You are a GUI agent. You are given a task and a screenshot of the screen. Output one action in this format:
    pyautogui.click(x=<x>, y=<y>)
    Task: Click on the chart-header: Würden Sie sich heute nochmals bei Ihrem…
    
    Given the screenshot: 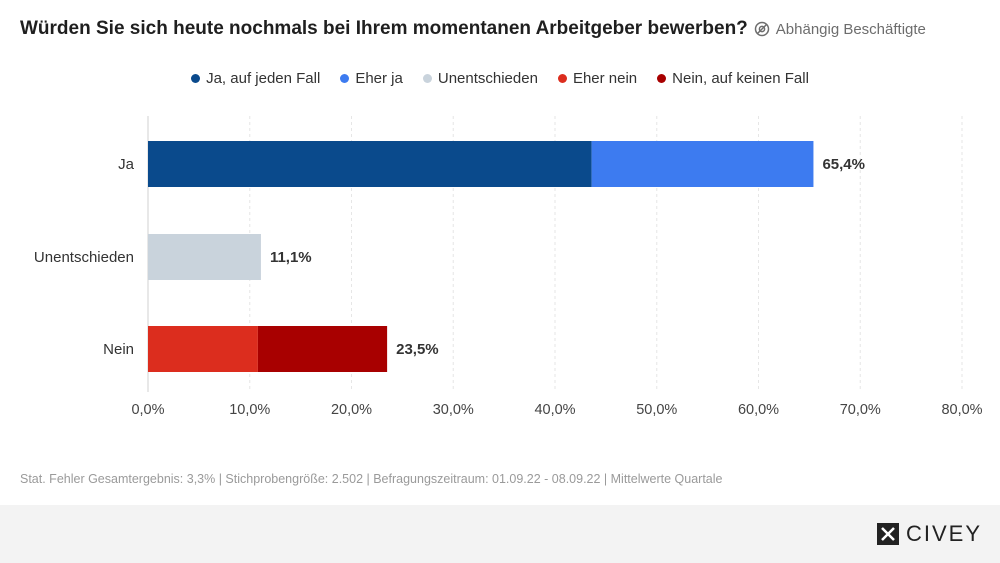 What is the action you would take?
    pyautogui.click(x=500, y=29)
    